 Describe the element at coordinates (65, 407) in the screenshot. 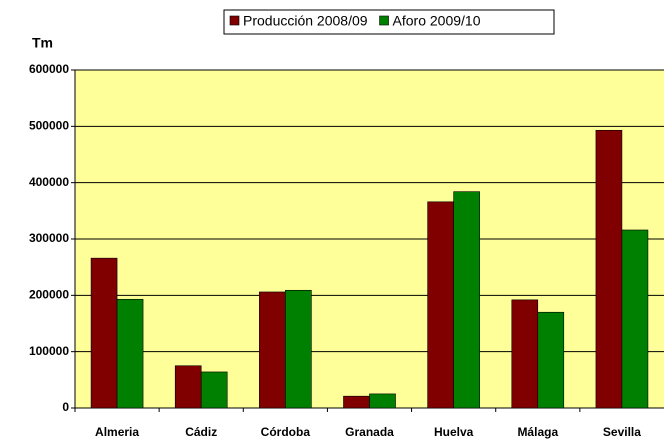

I see `y-tick-label: 0` at that location.